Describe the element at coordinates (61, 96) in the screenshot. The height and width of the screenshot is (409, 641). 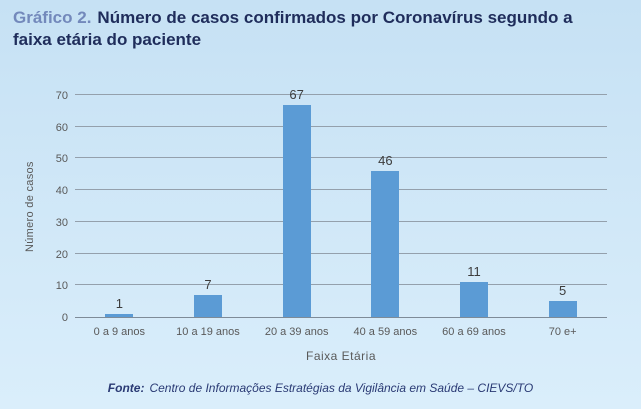
I see `y-tick-label: 70` at that location.